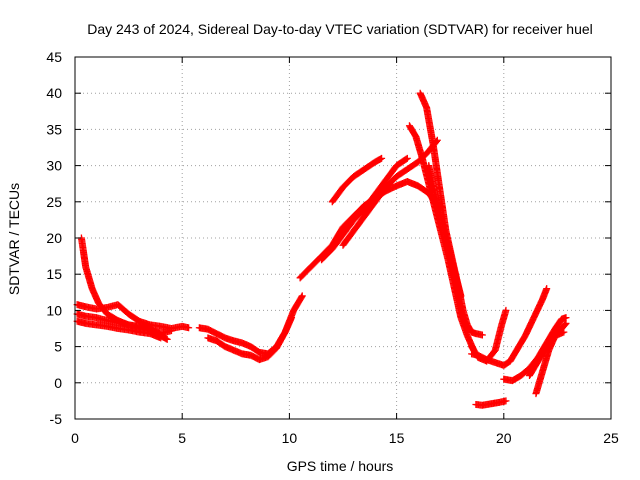  I want to click on y-tick-label: -5, so click(56, 419).